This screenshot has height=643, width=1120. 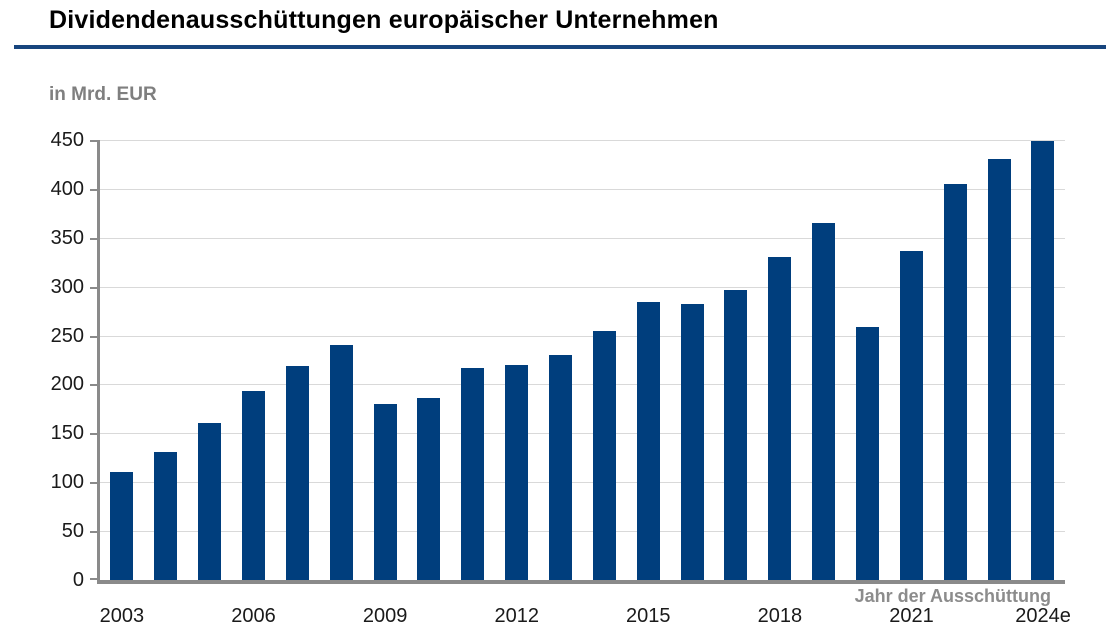 What do you see at coordinates (561, 467) in the screenshot?
I see `bar-2013` at bounding box center [561, 467].